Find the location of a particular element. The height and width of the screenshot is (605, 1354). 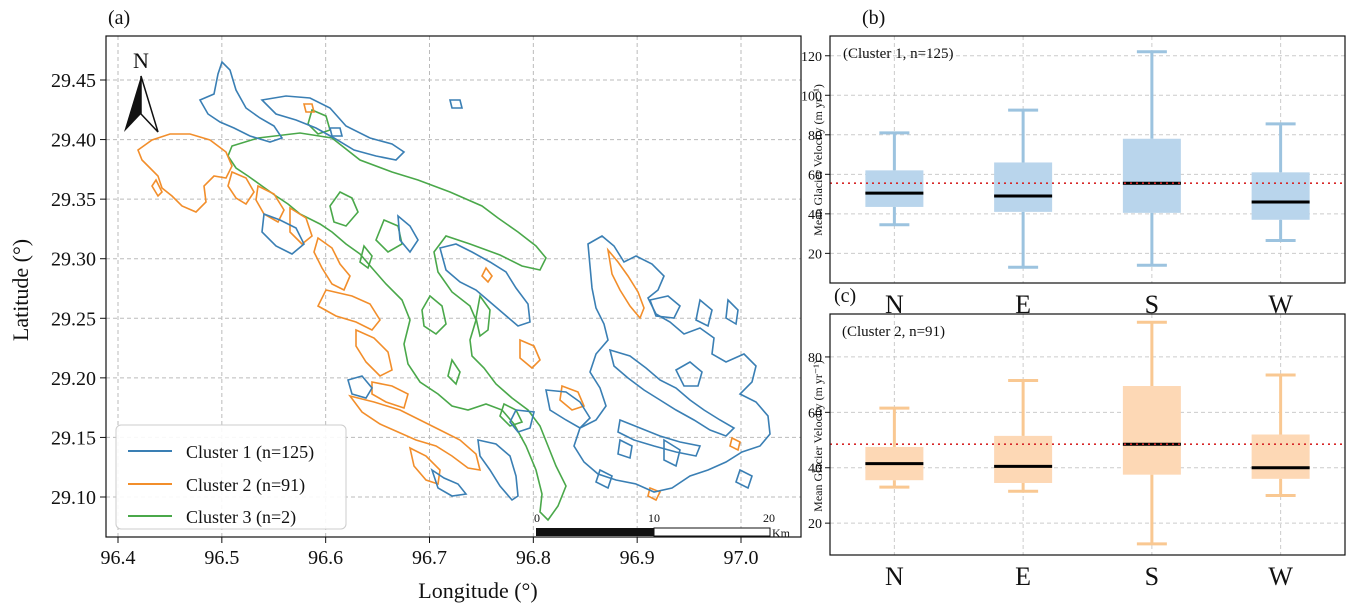

boxplot-ytick-label: 120 is located at coordinates (811, 57).